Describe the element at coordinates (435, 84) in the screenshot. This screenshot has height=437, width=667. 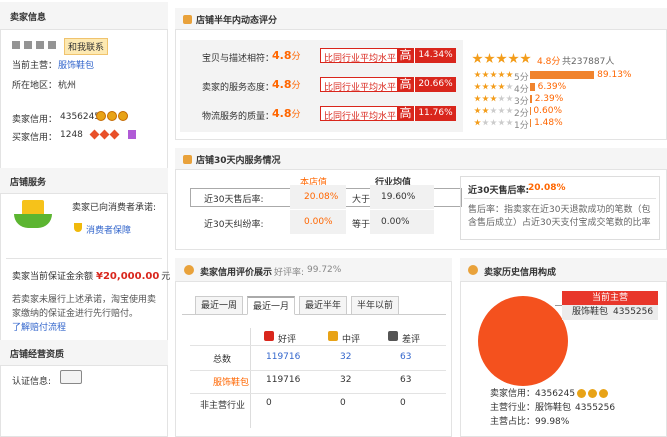
I see `diff-value: 20.66%` at that location.